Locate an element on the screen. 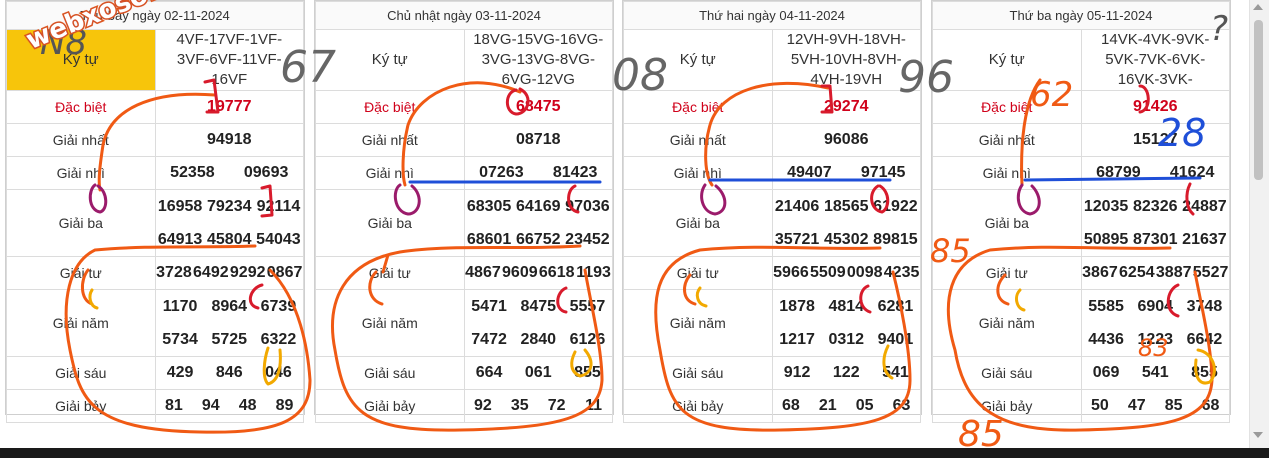 This screenshot has height=458, width=1269. prize-fourth-value: 6492 is located at coordinates (211, 272).